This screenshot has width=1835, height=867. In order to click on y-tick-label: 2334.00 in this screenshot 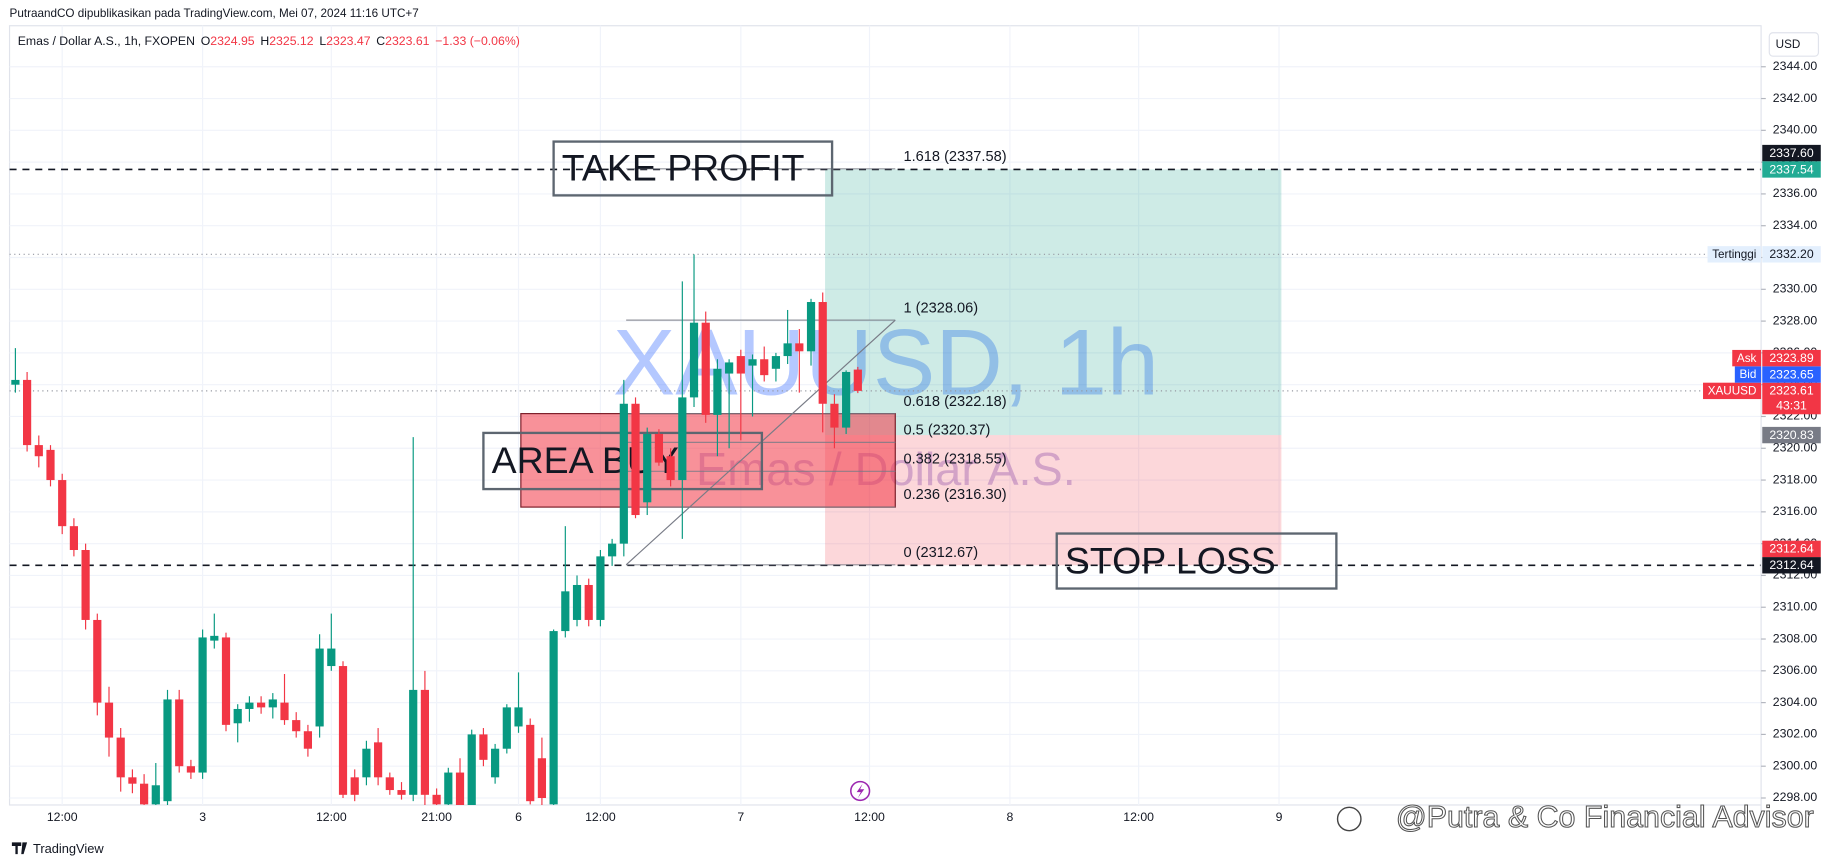, I will do `click(1795, 225)`.